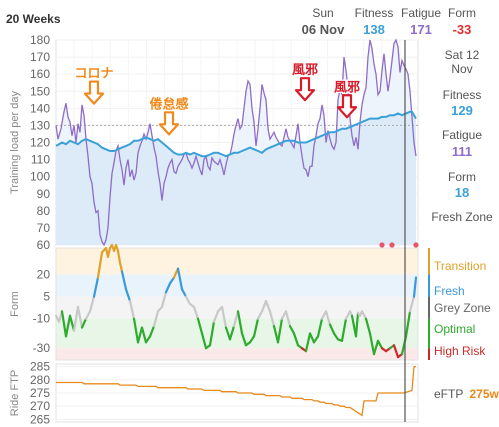 The image size is (499, 427). Describe the element at coordinates (42, 348) in the screenshot. I see `y-tick-form-3: -30` at that location.